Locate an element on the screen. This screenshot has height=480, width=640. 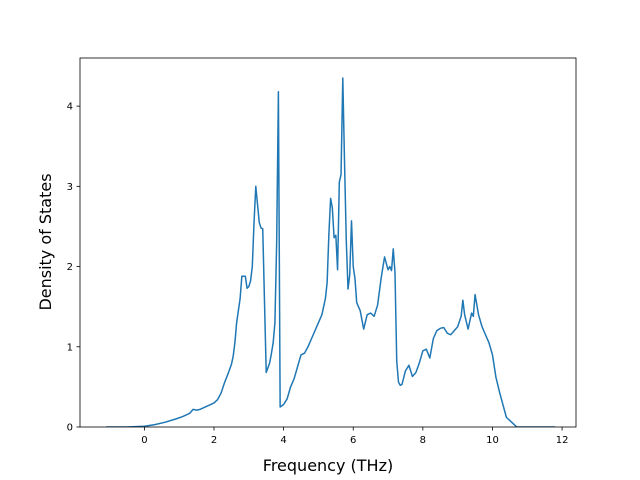
x-tick-label: 10 is located at coordinates (492, 440).